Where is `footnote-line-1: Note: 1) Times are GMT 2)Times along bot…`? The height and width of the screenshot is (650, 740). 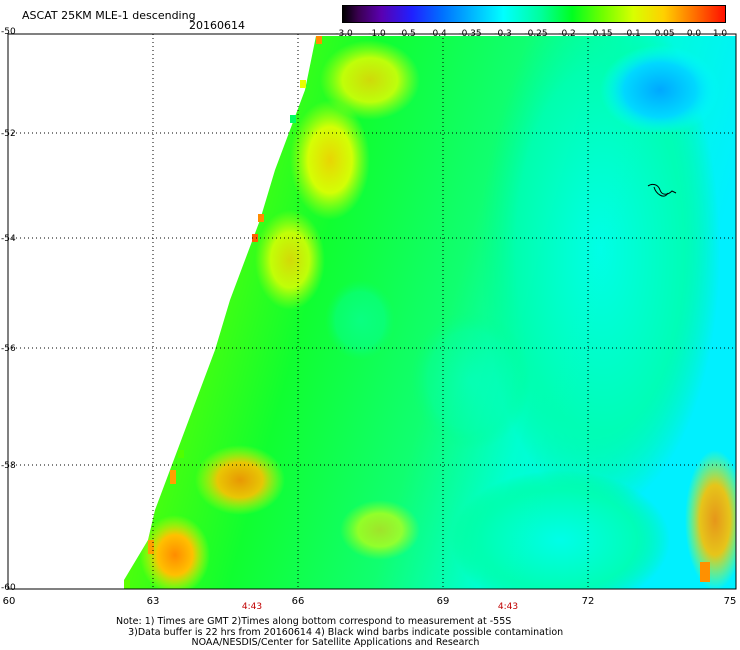 footnote-line-1: Note: 1) Times are GMT 2)Times along bot… is located at coordinates (314, 621).